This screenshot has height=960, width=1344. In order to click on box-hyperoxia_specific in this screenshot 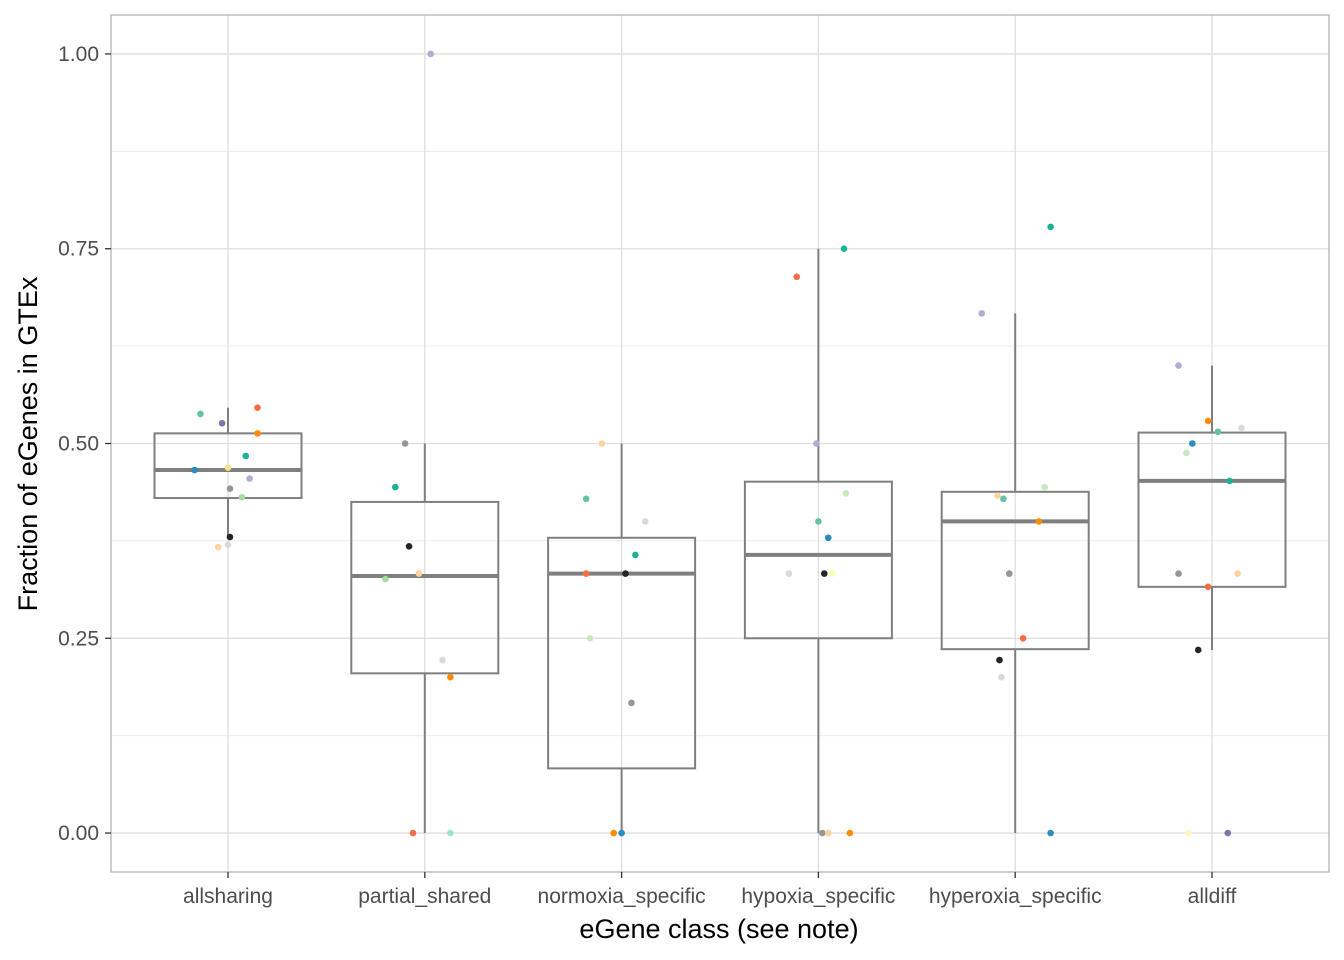, I will do `click(1015, 573)`.